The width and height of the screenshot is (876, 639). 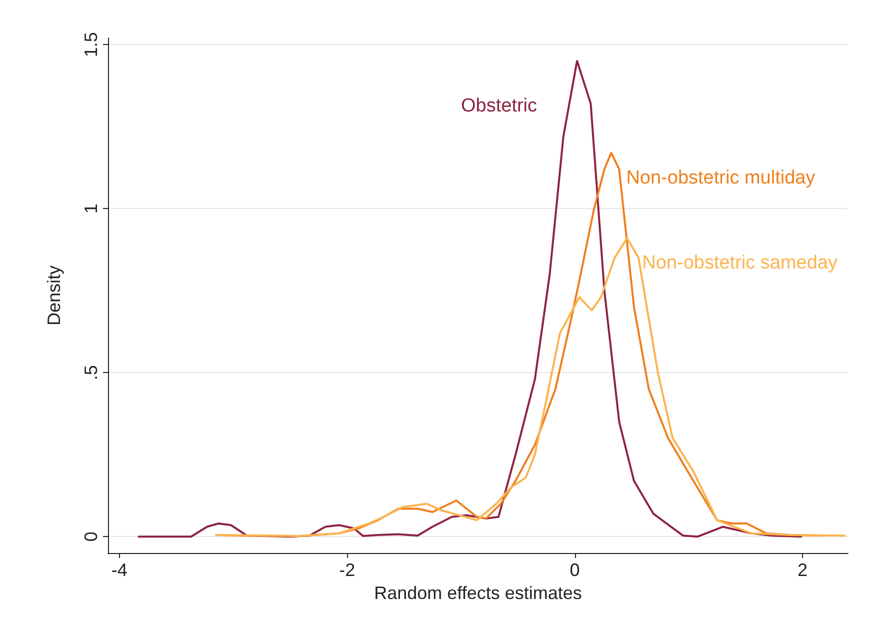 I want to click on series-label: Non-obstetric multiday, so click(x=721, y=177).